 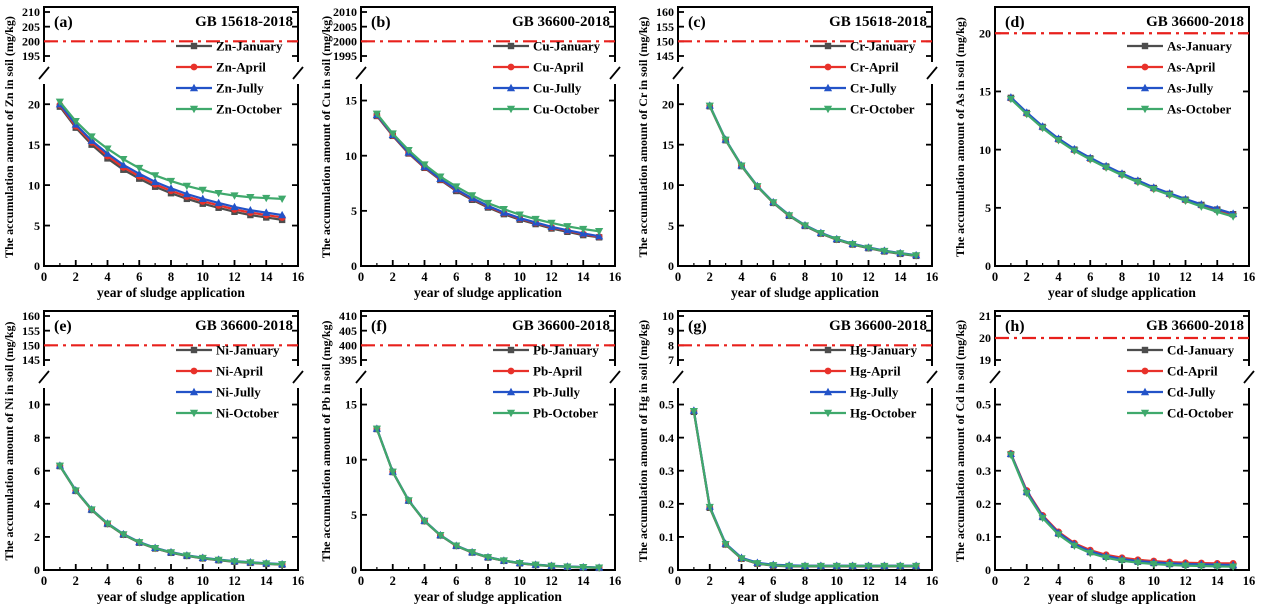 What do you see at coordinates (985, 338) in the screenshot?
I see `upper-y-tick-label: 20` at bounding box center [985, 338].